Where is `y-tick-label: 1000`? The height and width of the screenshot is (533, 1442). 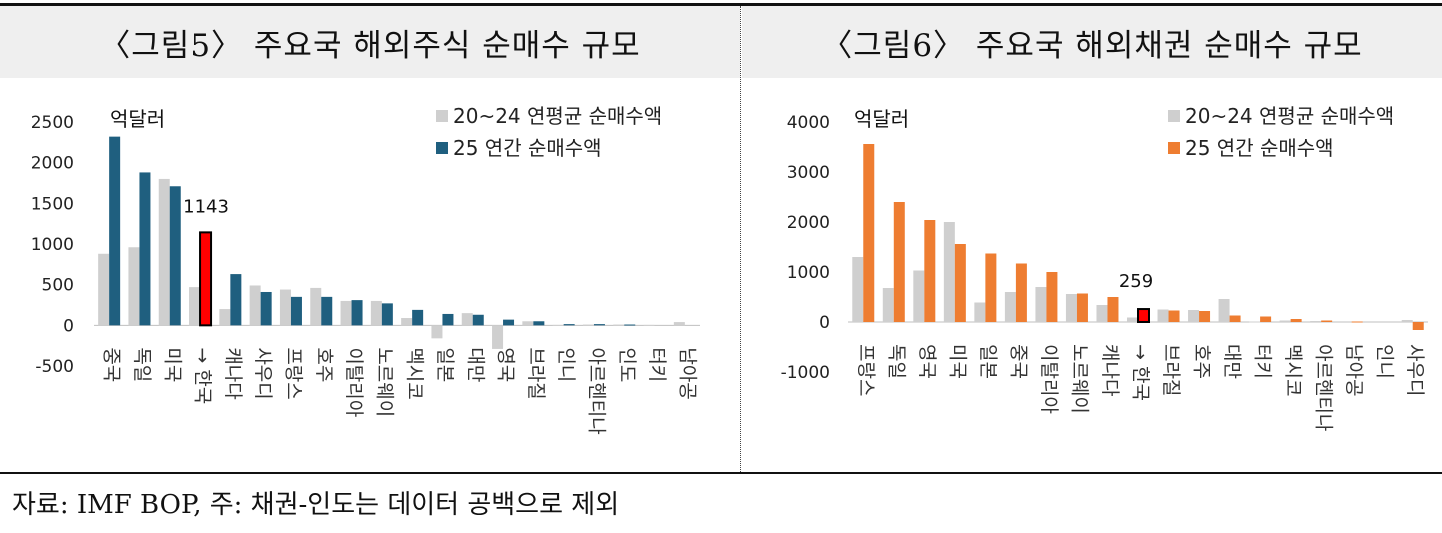
y-tick-label: 1000 is located at coordinates (52, 245).